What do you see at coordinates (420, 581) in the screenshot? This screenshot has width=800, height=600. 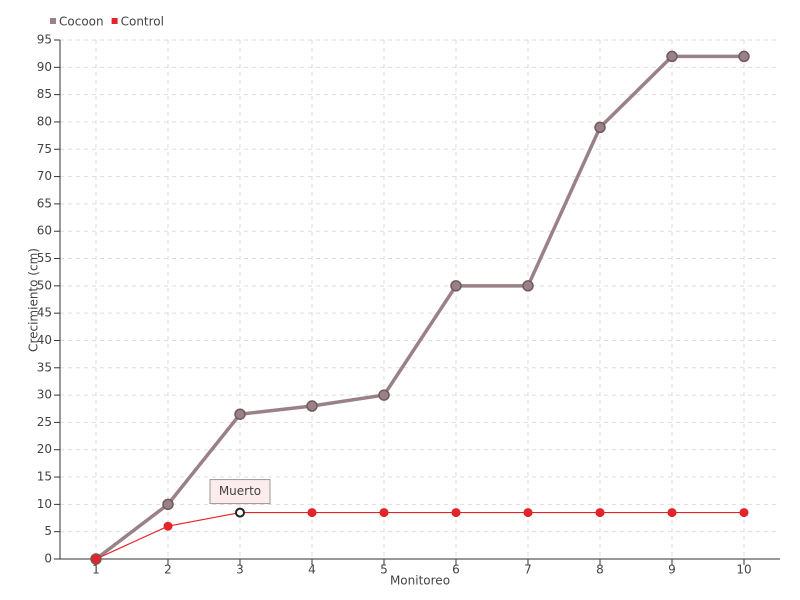 I see `x-axis-label: Monitoreo` at bounding box center [420, 581].